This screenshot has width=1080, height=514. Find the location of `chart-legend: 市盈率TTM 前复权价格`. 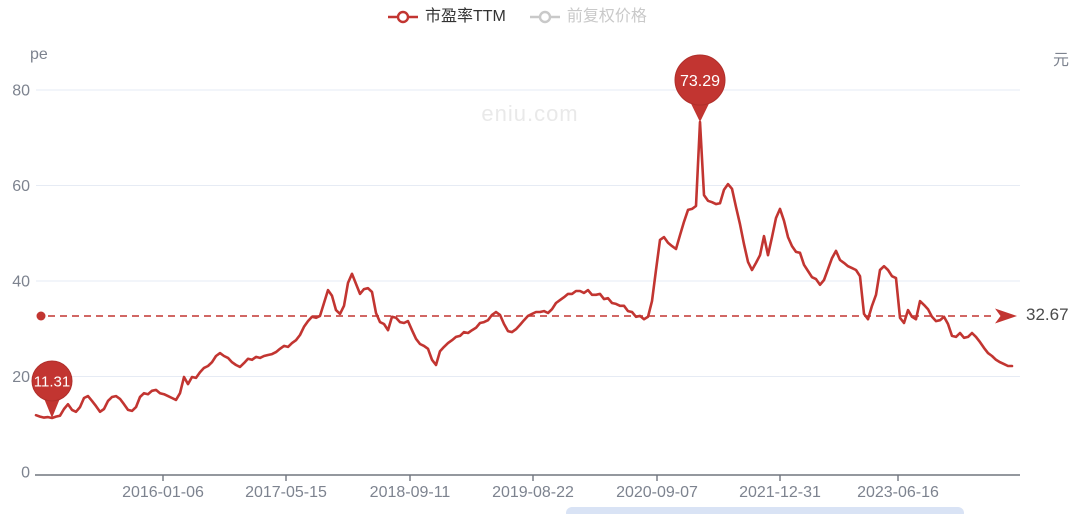

chart-legend: 市盈率TTM 前复权价格 is located at coordinates (517, 17).